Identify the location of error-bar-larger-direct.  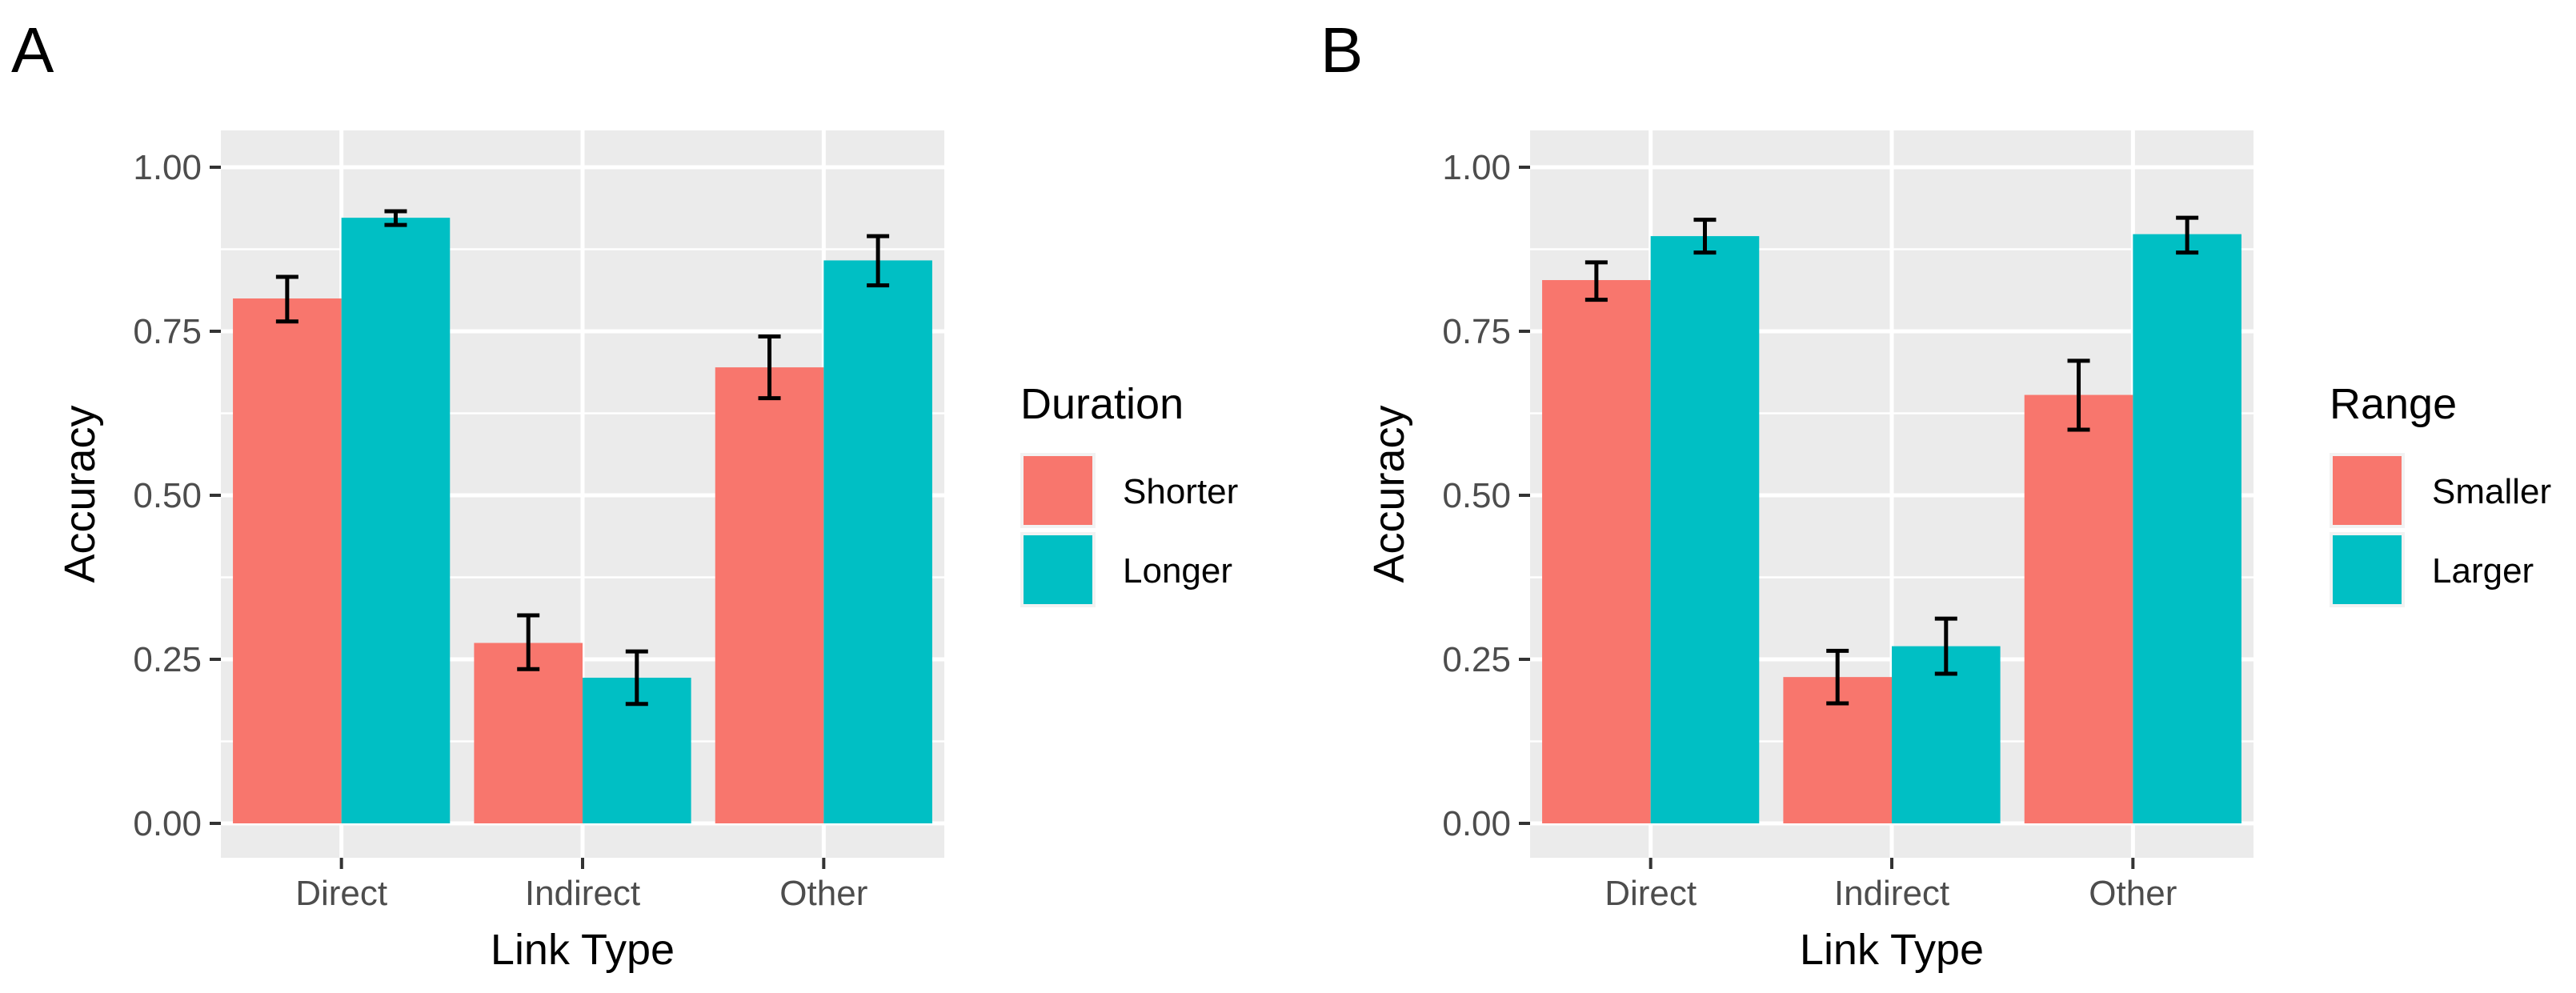
(1705, 236).